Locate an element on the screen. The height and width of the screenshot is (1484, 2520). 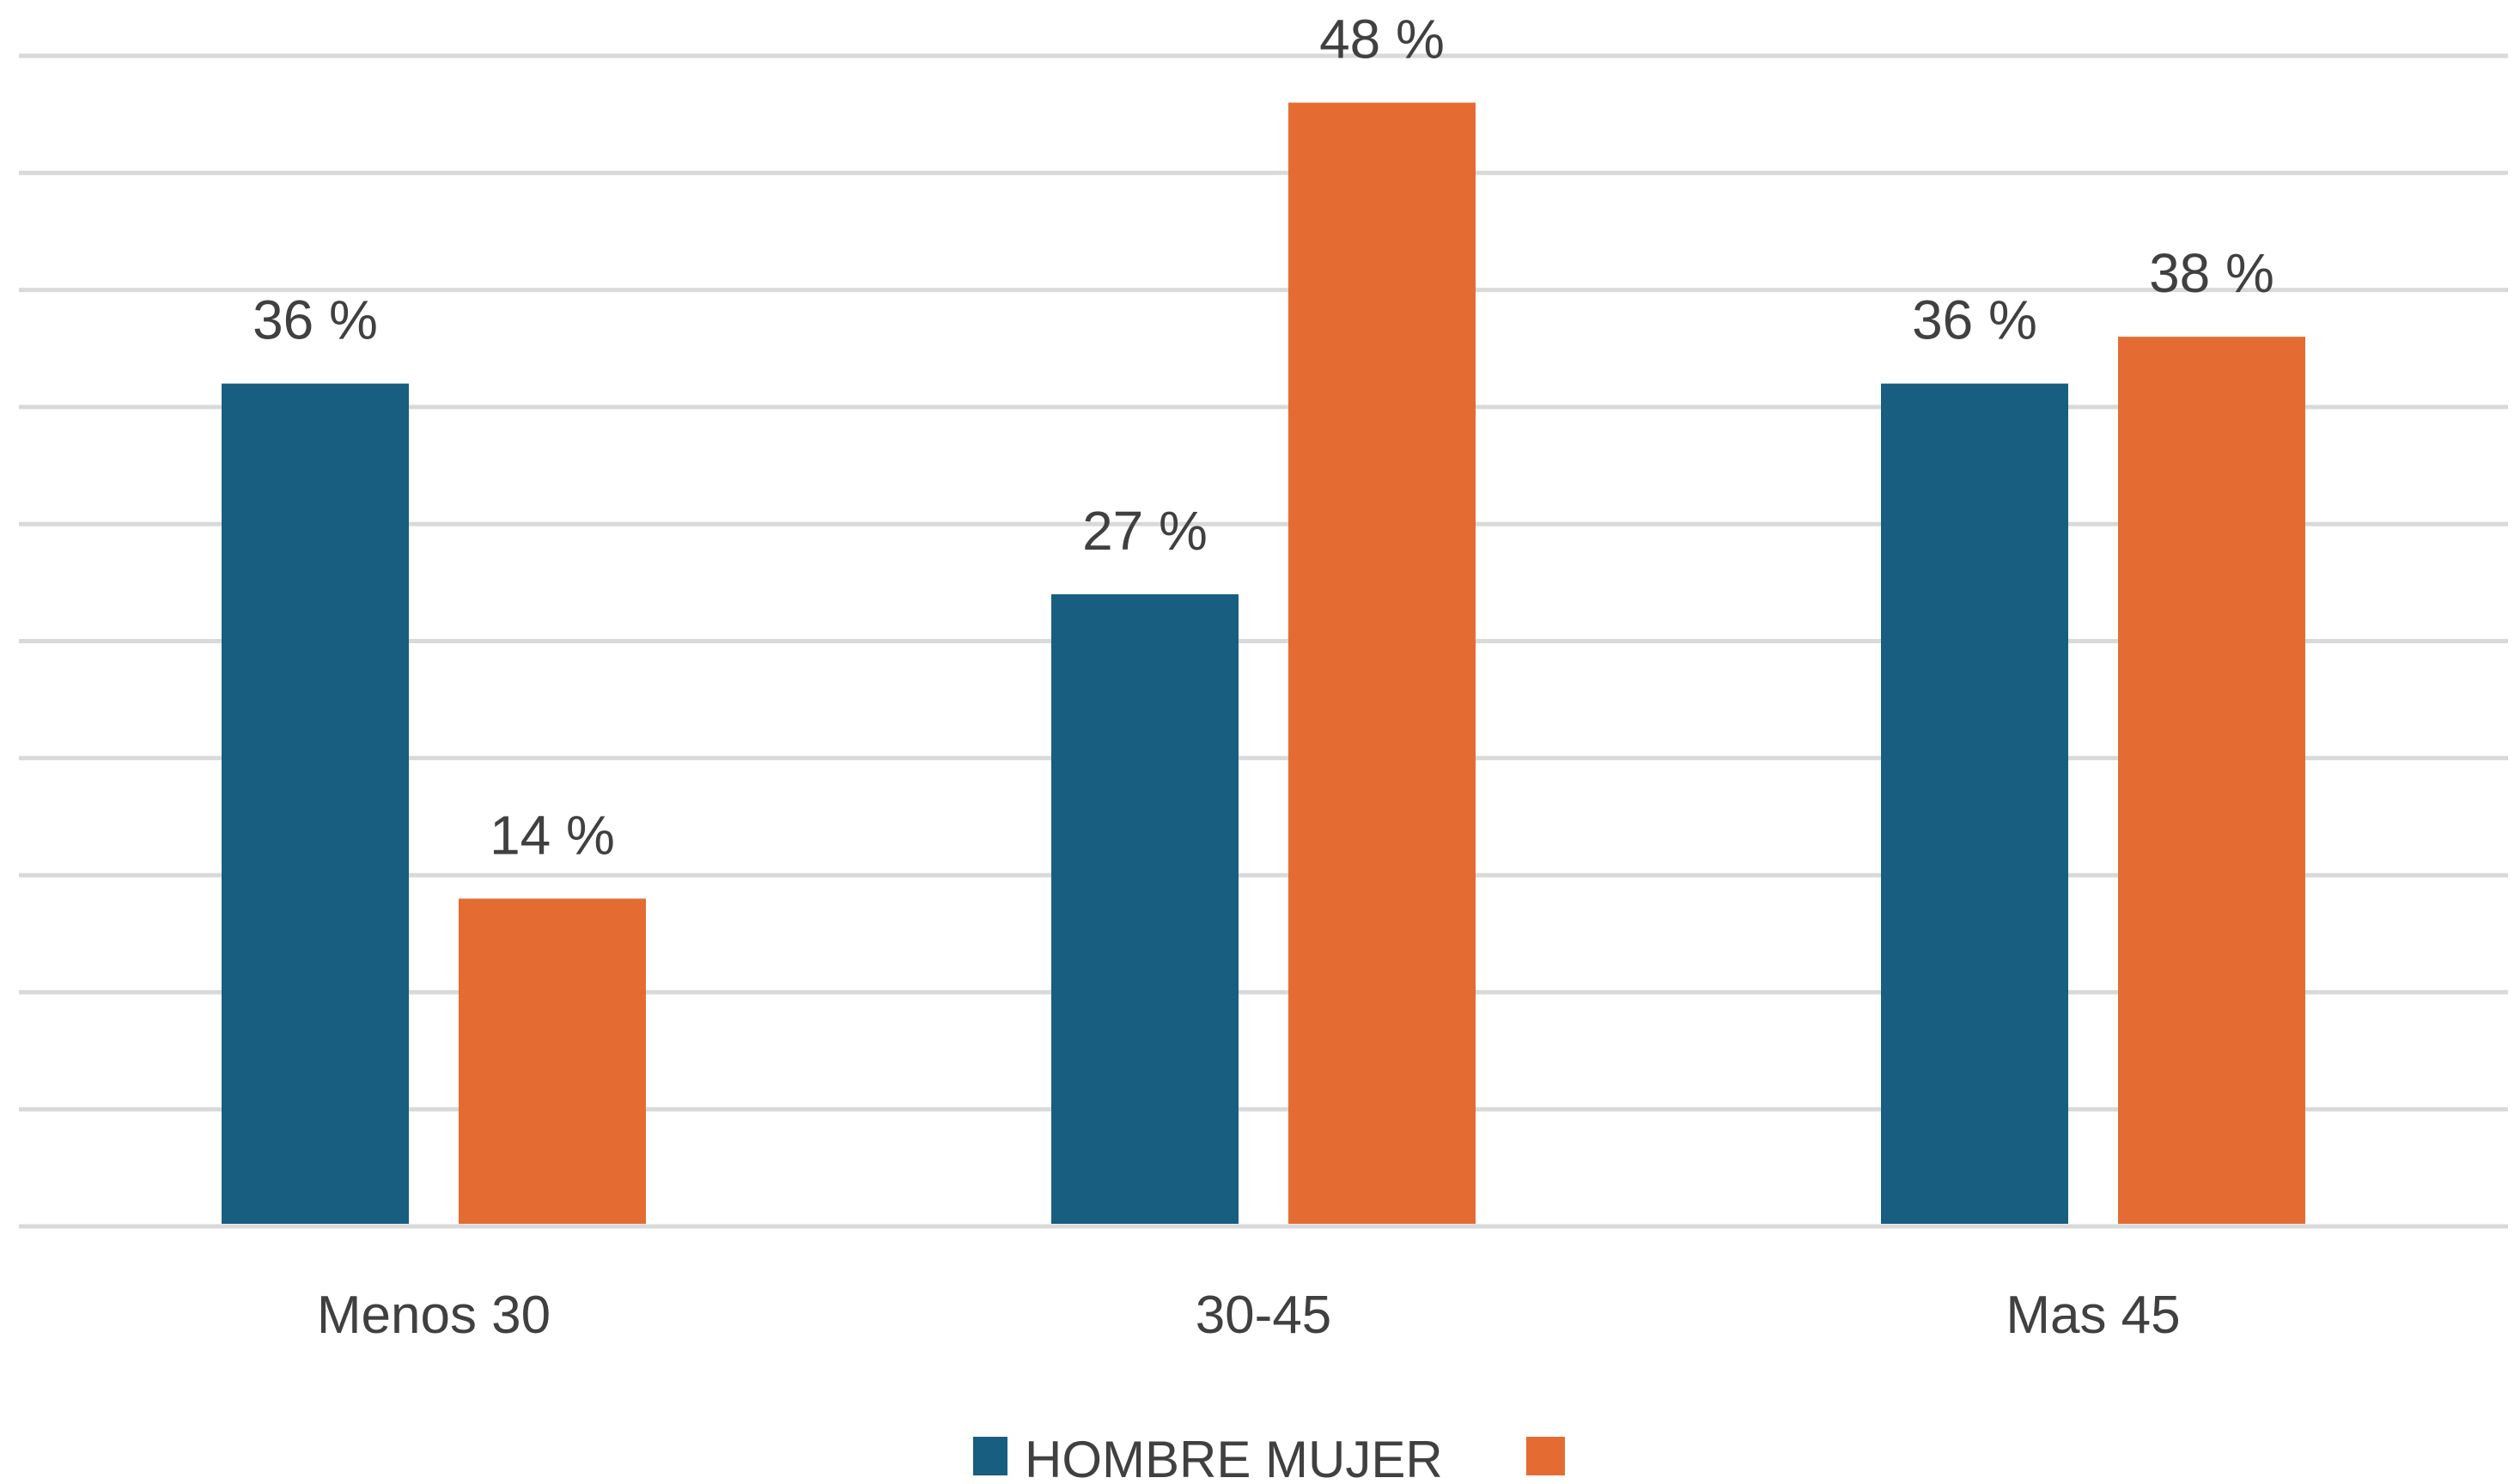
legend-swatch-mujer is located at coordinates (1545, 1456).